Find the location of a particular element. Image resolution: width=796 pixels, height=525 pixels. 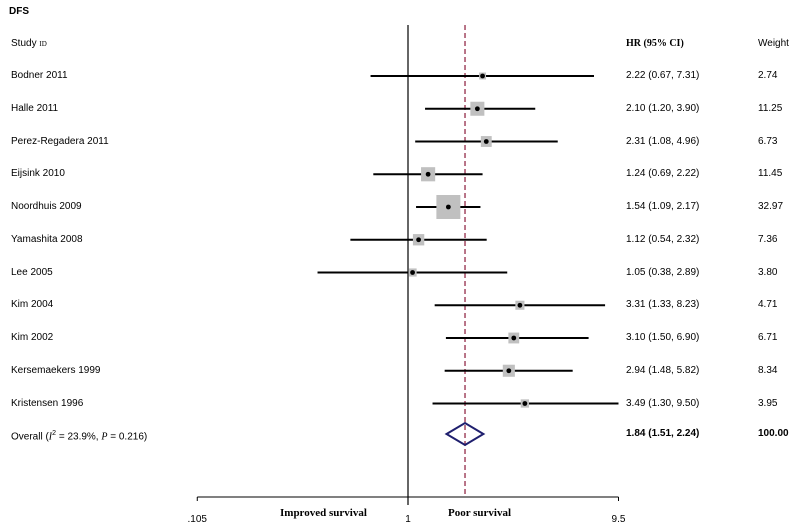

overall-label-p: P is located at coordinates (104, 437).